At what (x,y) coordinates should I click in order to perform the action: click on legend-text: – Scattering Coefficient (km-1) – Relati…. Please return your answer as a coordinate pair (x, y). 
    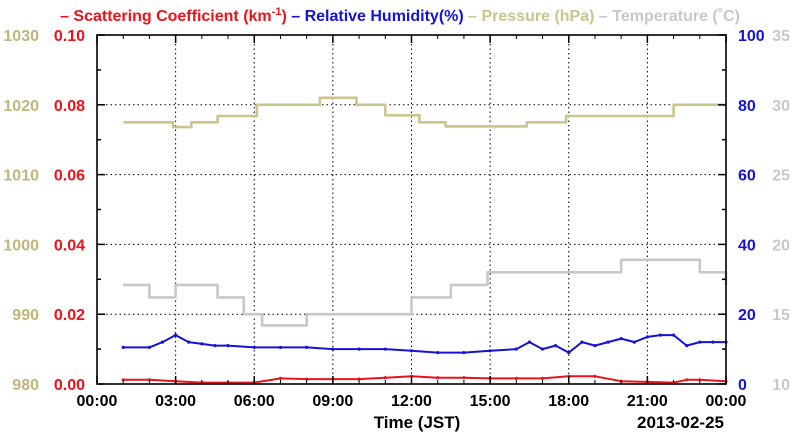
    Looking at the image, I should click on (400, 15).